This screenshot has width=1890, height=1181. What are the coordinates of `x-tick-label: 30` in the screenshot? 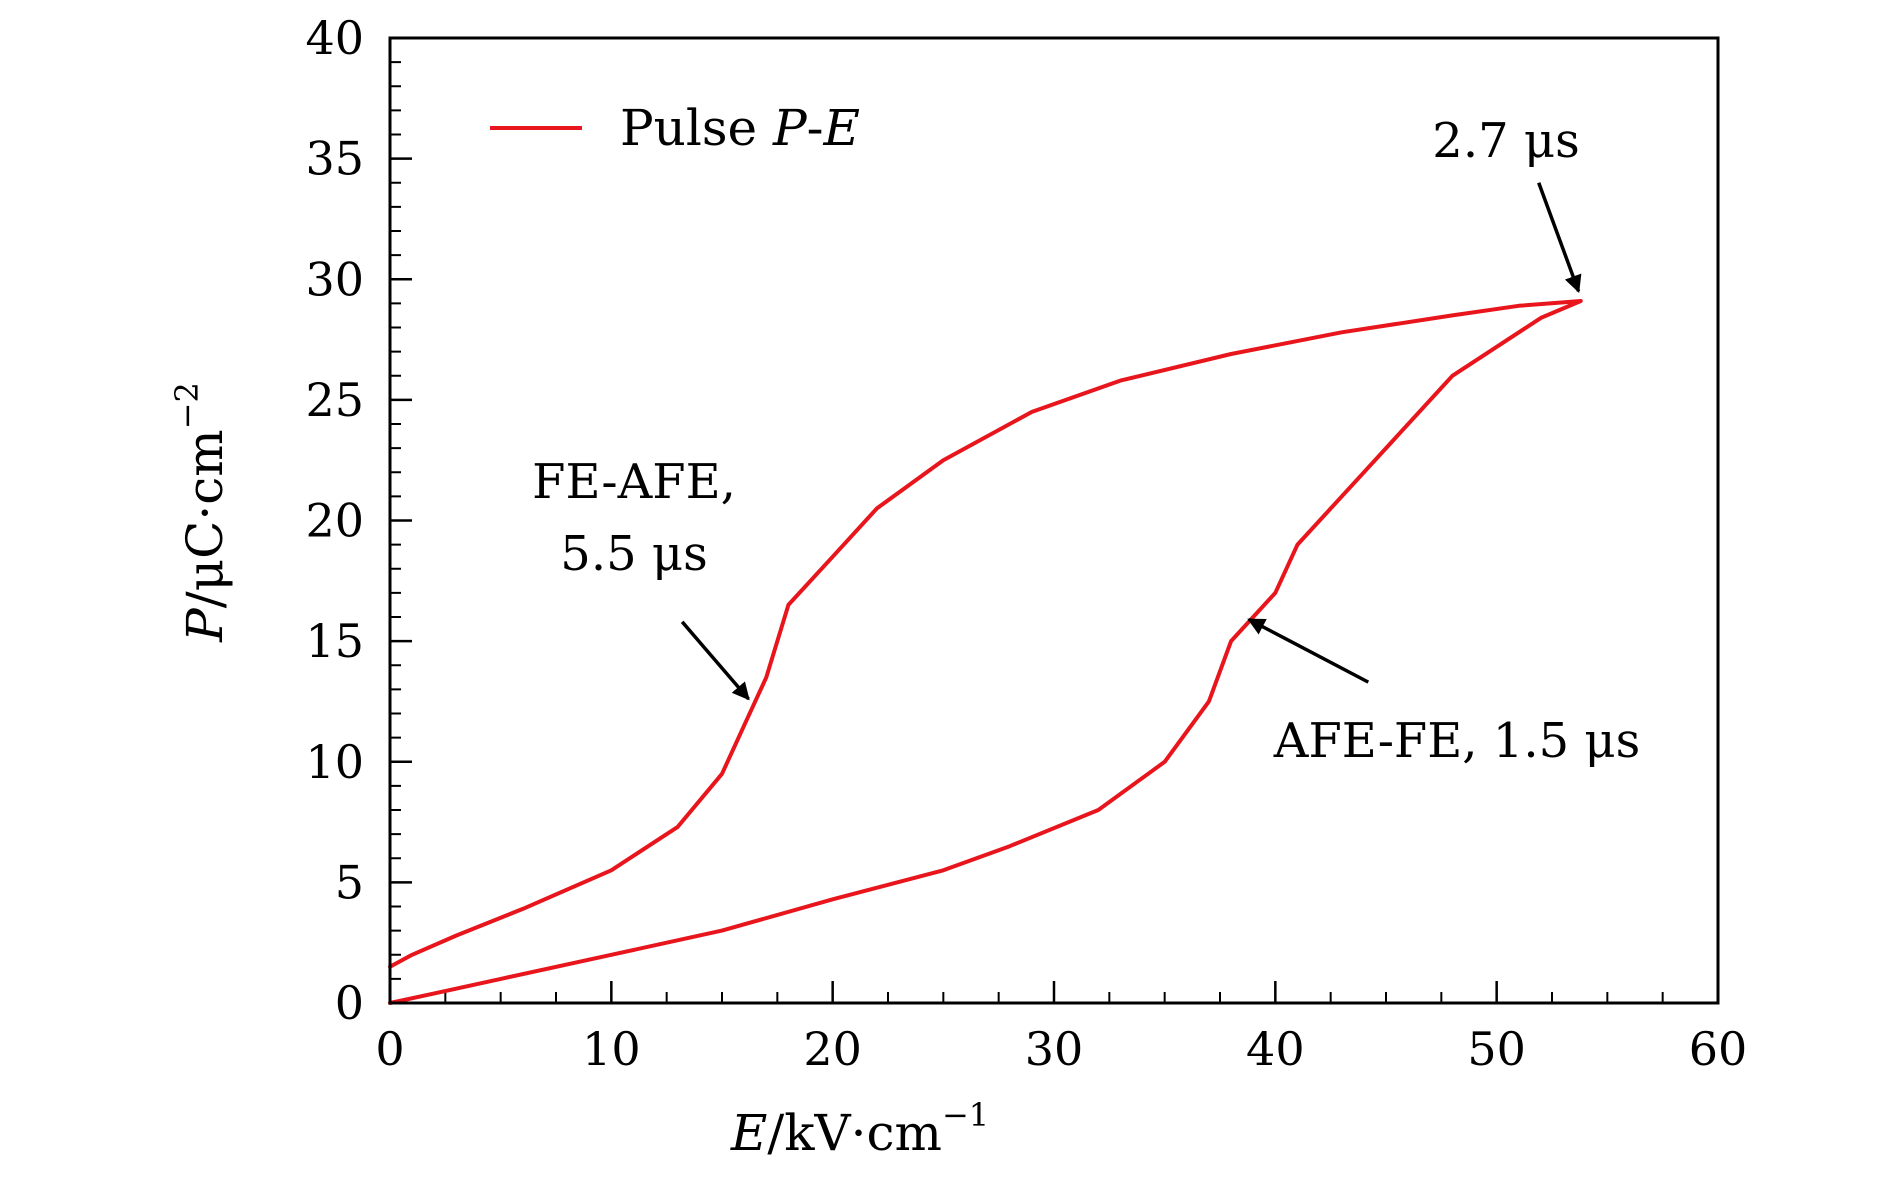 It's located at (1054, 1049).